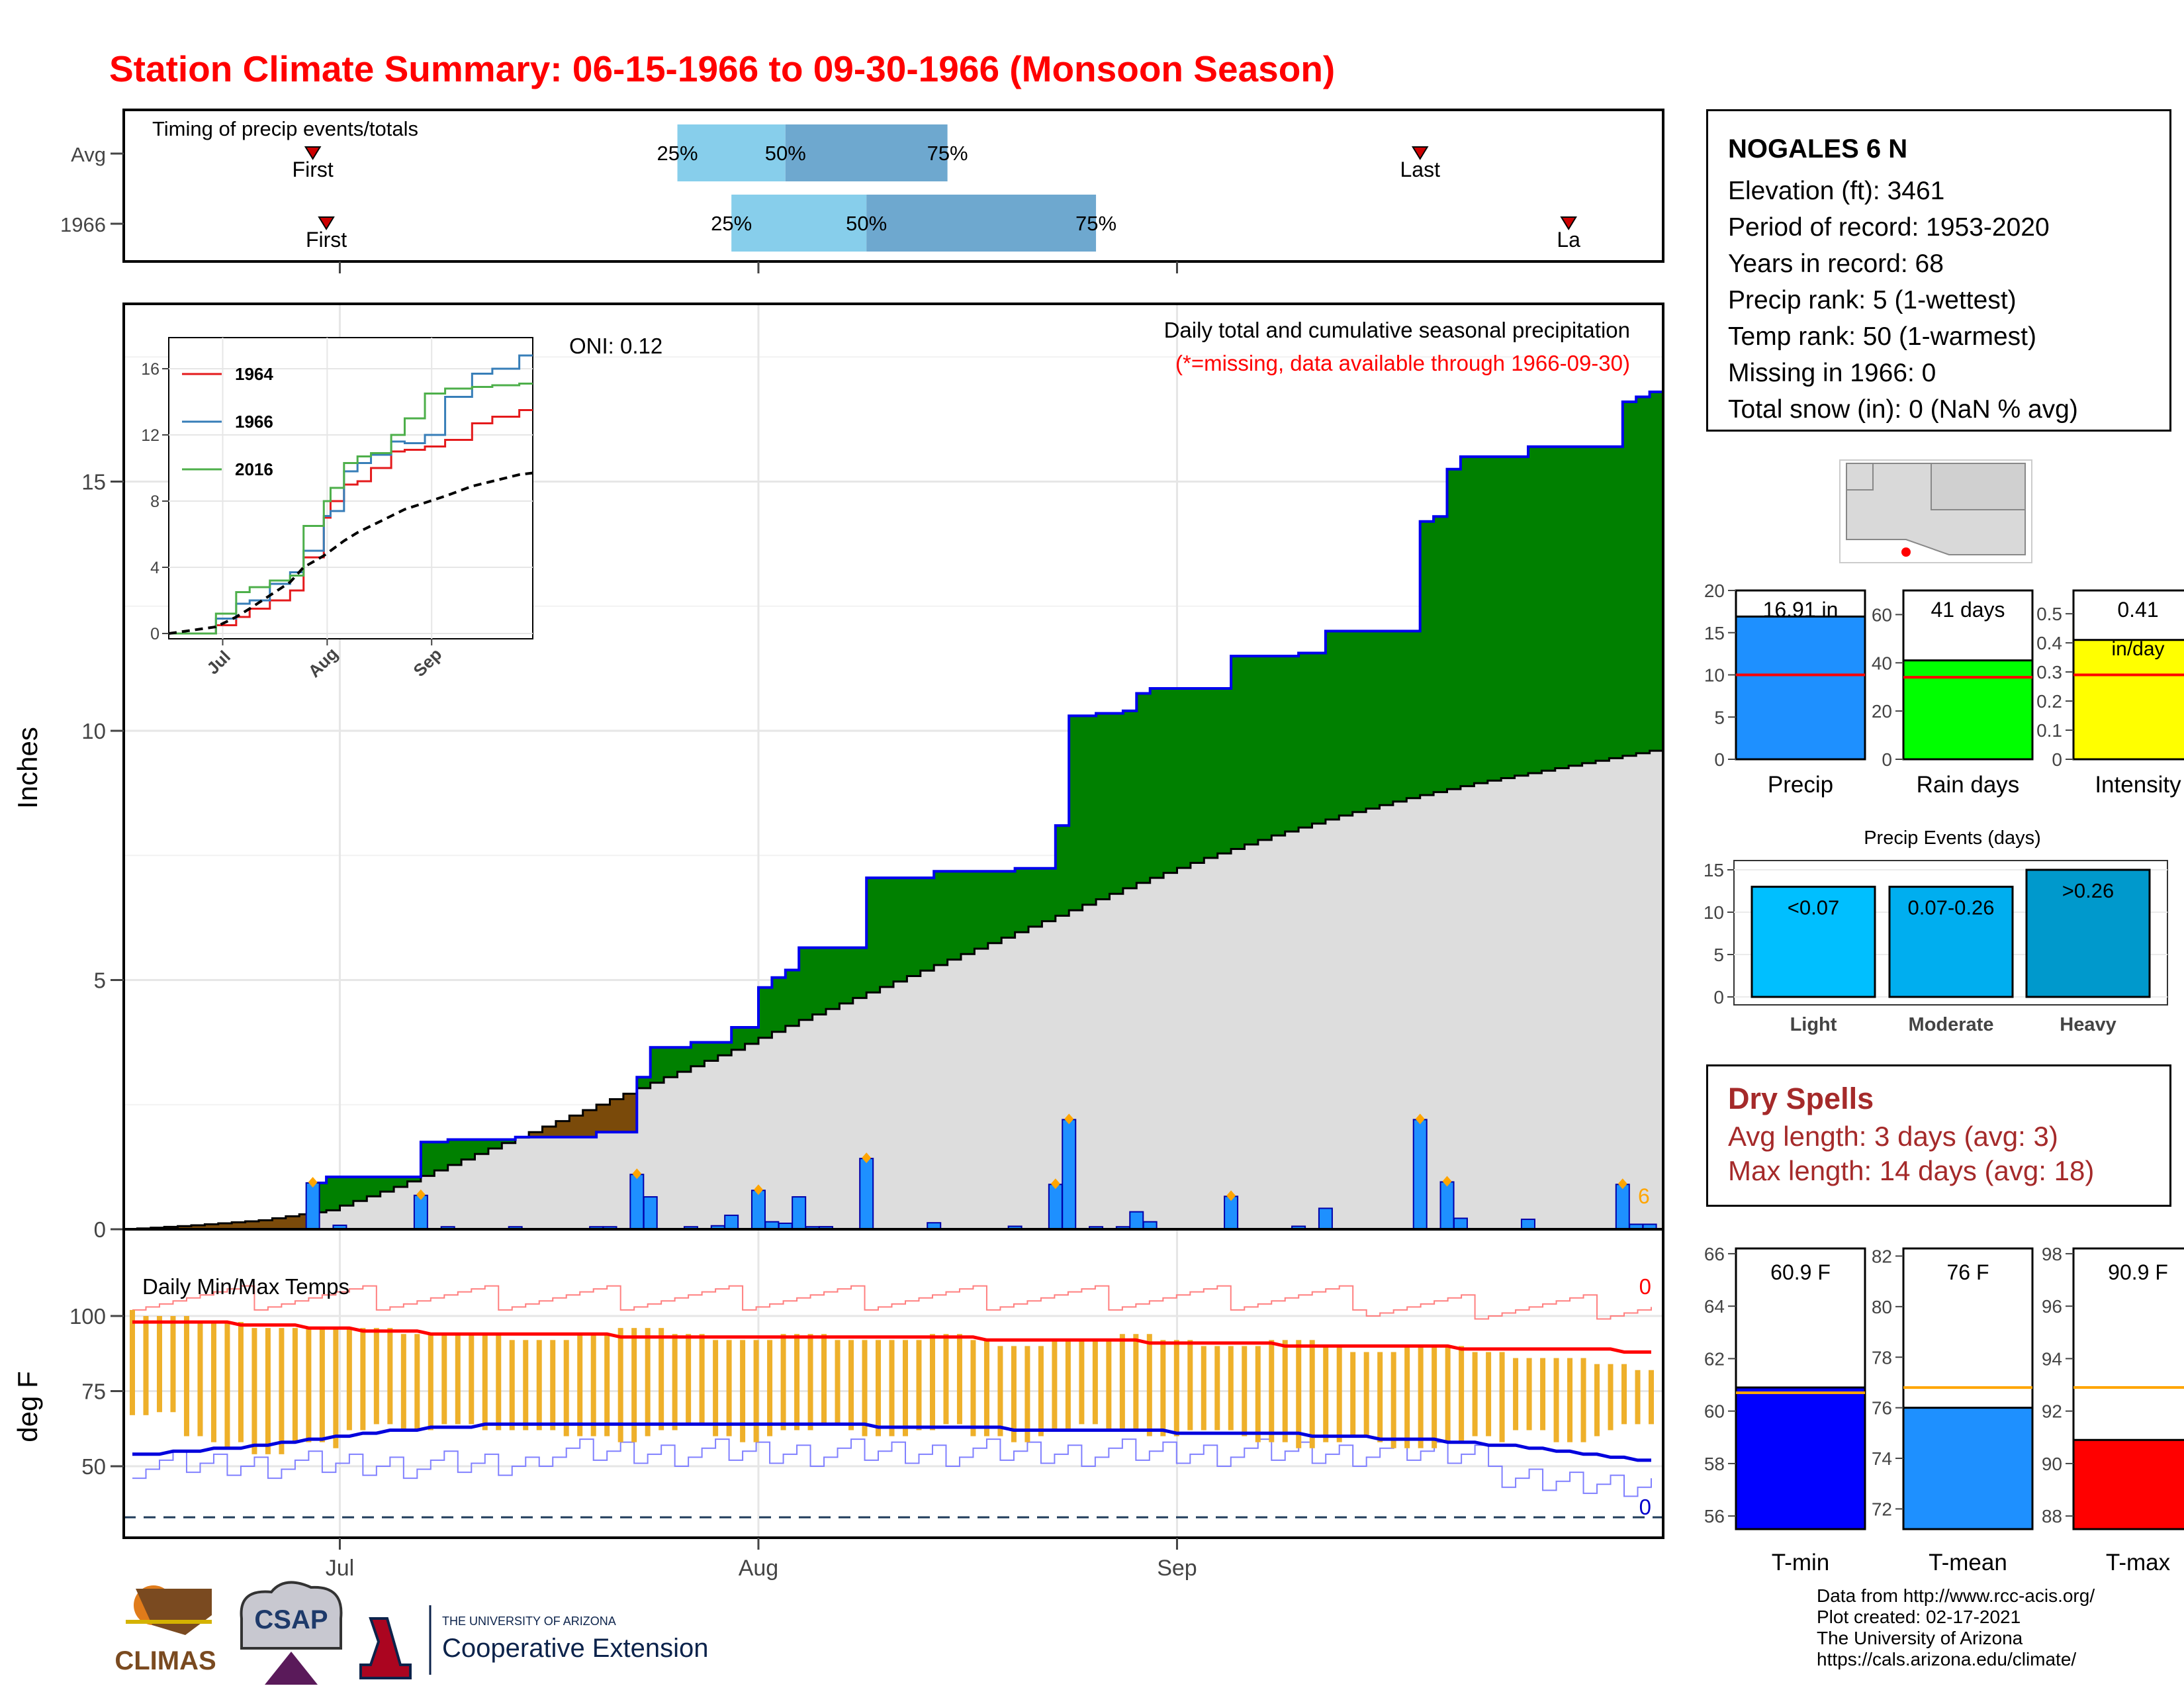 The width and height of the screenshot is (2184, 1688). Describe the element at coordinates (1919, 1617) in the screenshot. I see `credit-date: Plot created: 02-17-2021` at that location.